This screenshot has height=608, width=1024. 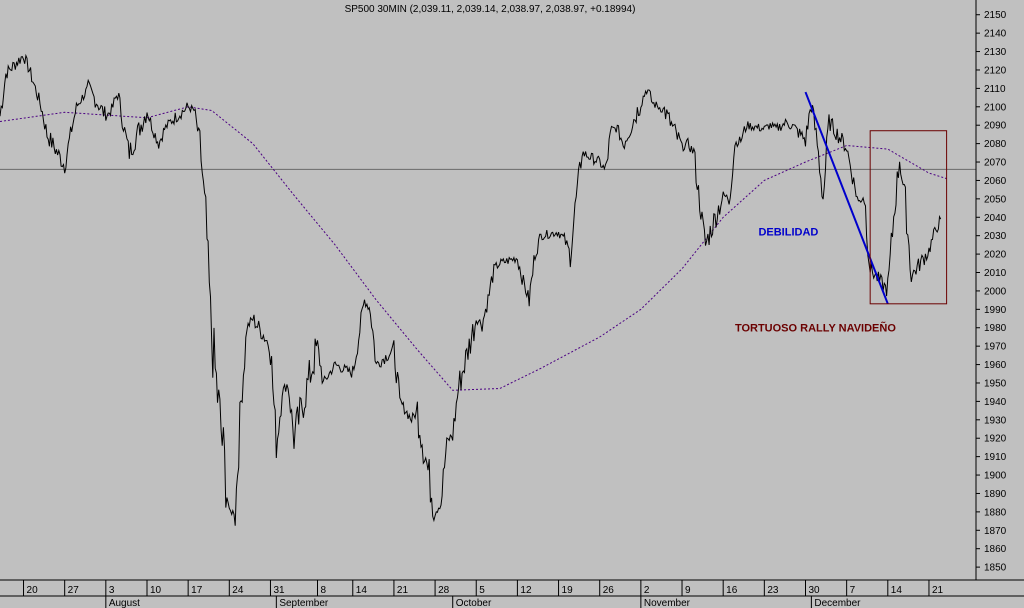 What do you see at coordinates (995, 402) in the screenshot?
I see `y-tick-label: 1940` at bounding box center [995, 402].